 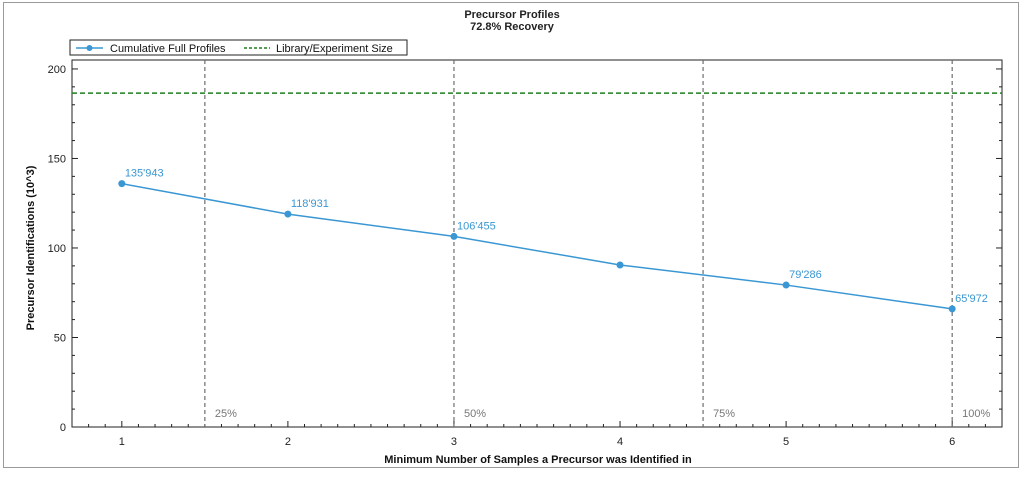 I want to click on y-tick-label: 0, so click(x=63, y=428).